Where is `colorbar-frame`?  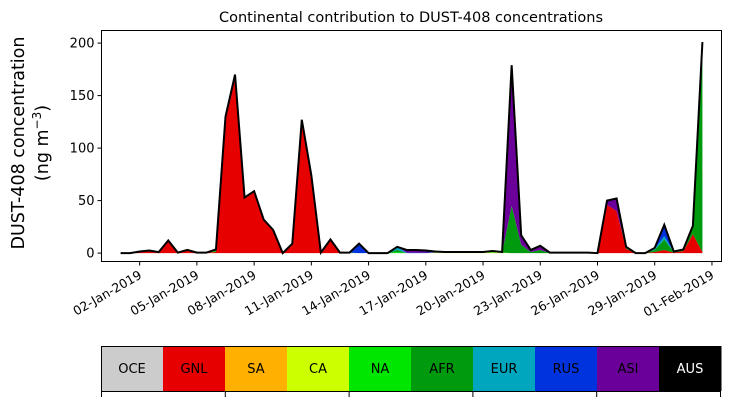 colorbar-frame is located at coordinates (411, 369).